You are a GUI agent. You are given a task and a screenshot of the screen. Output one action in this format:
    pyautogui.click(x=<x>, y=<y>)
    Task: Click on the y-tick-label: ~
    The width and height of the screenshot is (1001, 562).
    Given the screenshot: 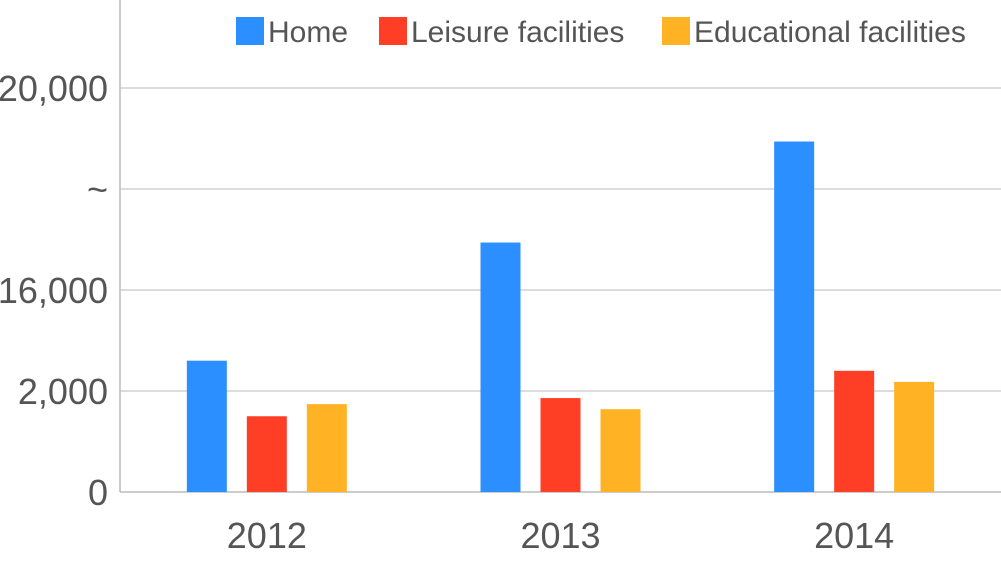 What is the action you would take?
    pyautogui.click(x=97, y=189)
    